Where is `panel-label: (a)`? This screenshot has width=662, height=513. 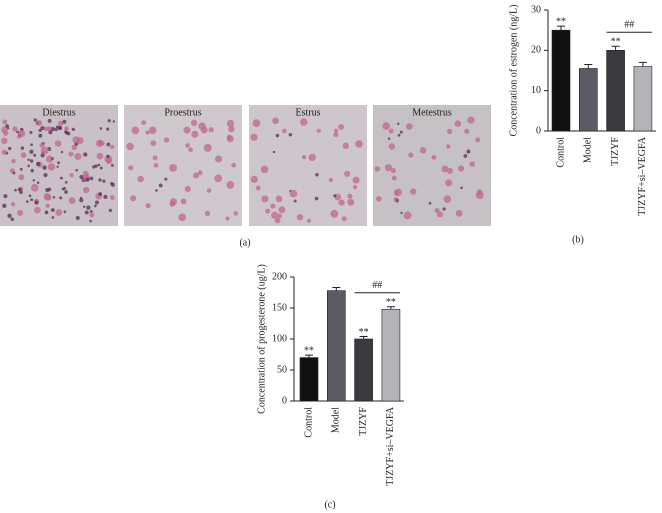
panel-label: (a) is located at coordinates (244, 242).